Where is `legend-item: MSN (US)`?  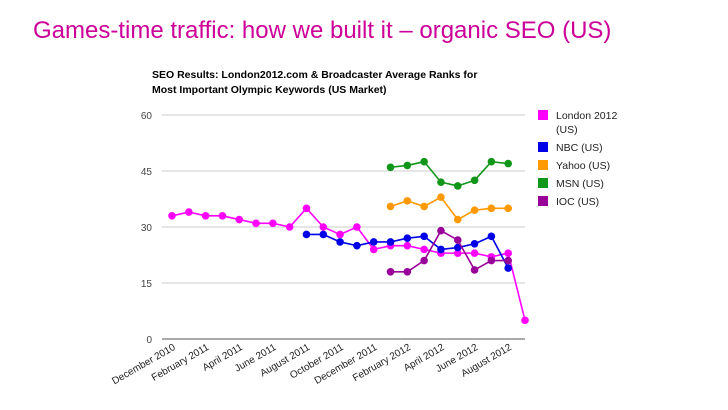 legend-item: MSN (US) is located at coordinates (571, 184).